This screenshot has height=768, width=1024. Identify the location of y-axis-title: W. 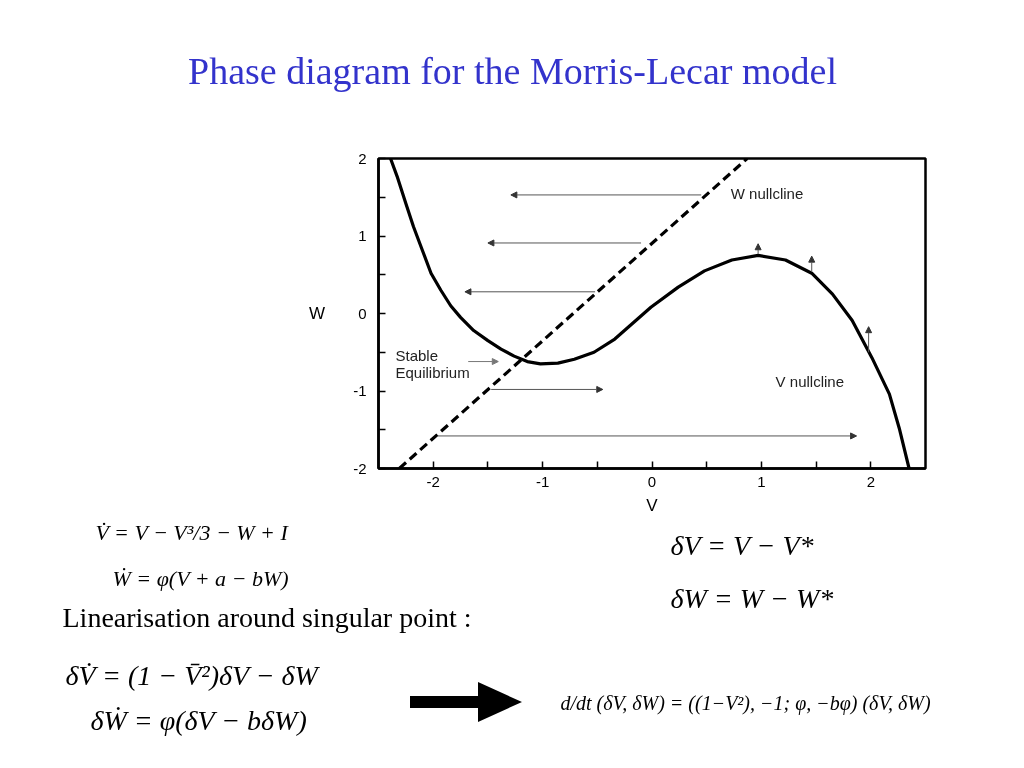
(317, 313).